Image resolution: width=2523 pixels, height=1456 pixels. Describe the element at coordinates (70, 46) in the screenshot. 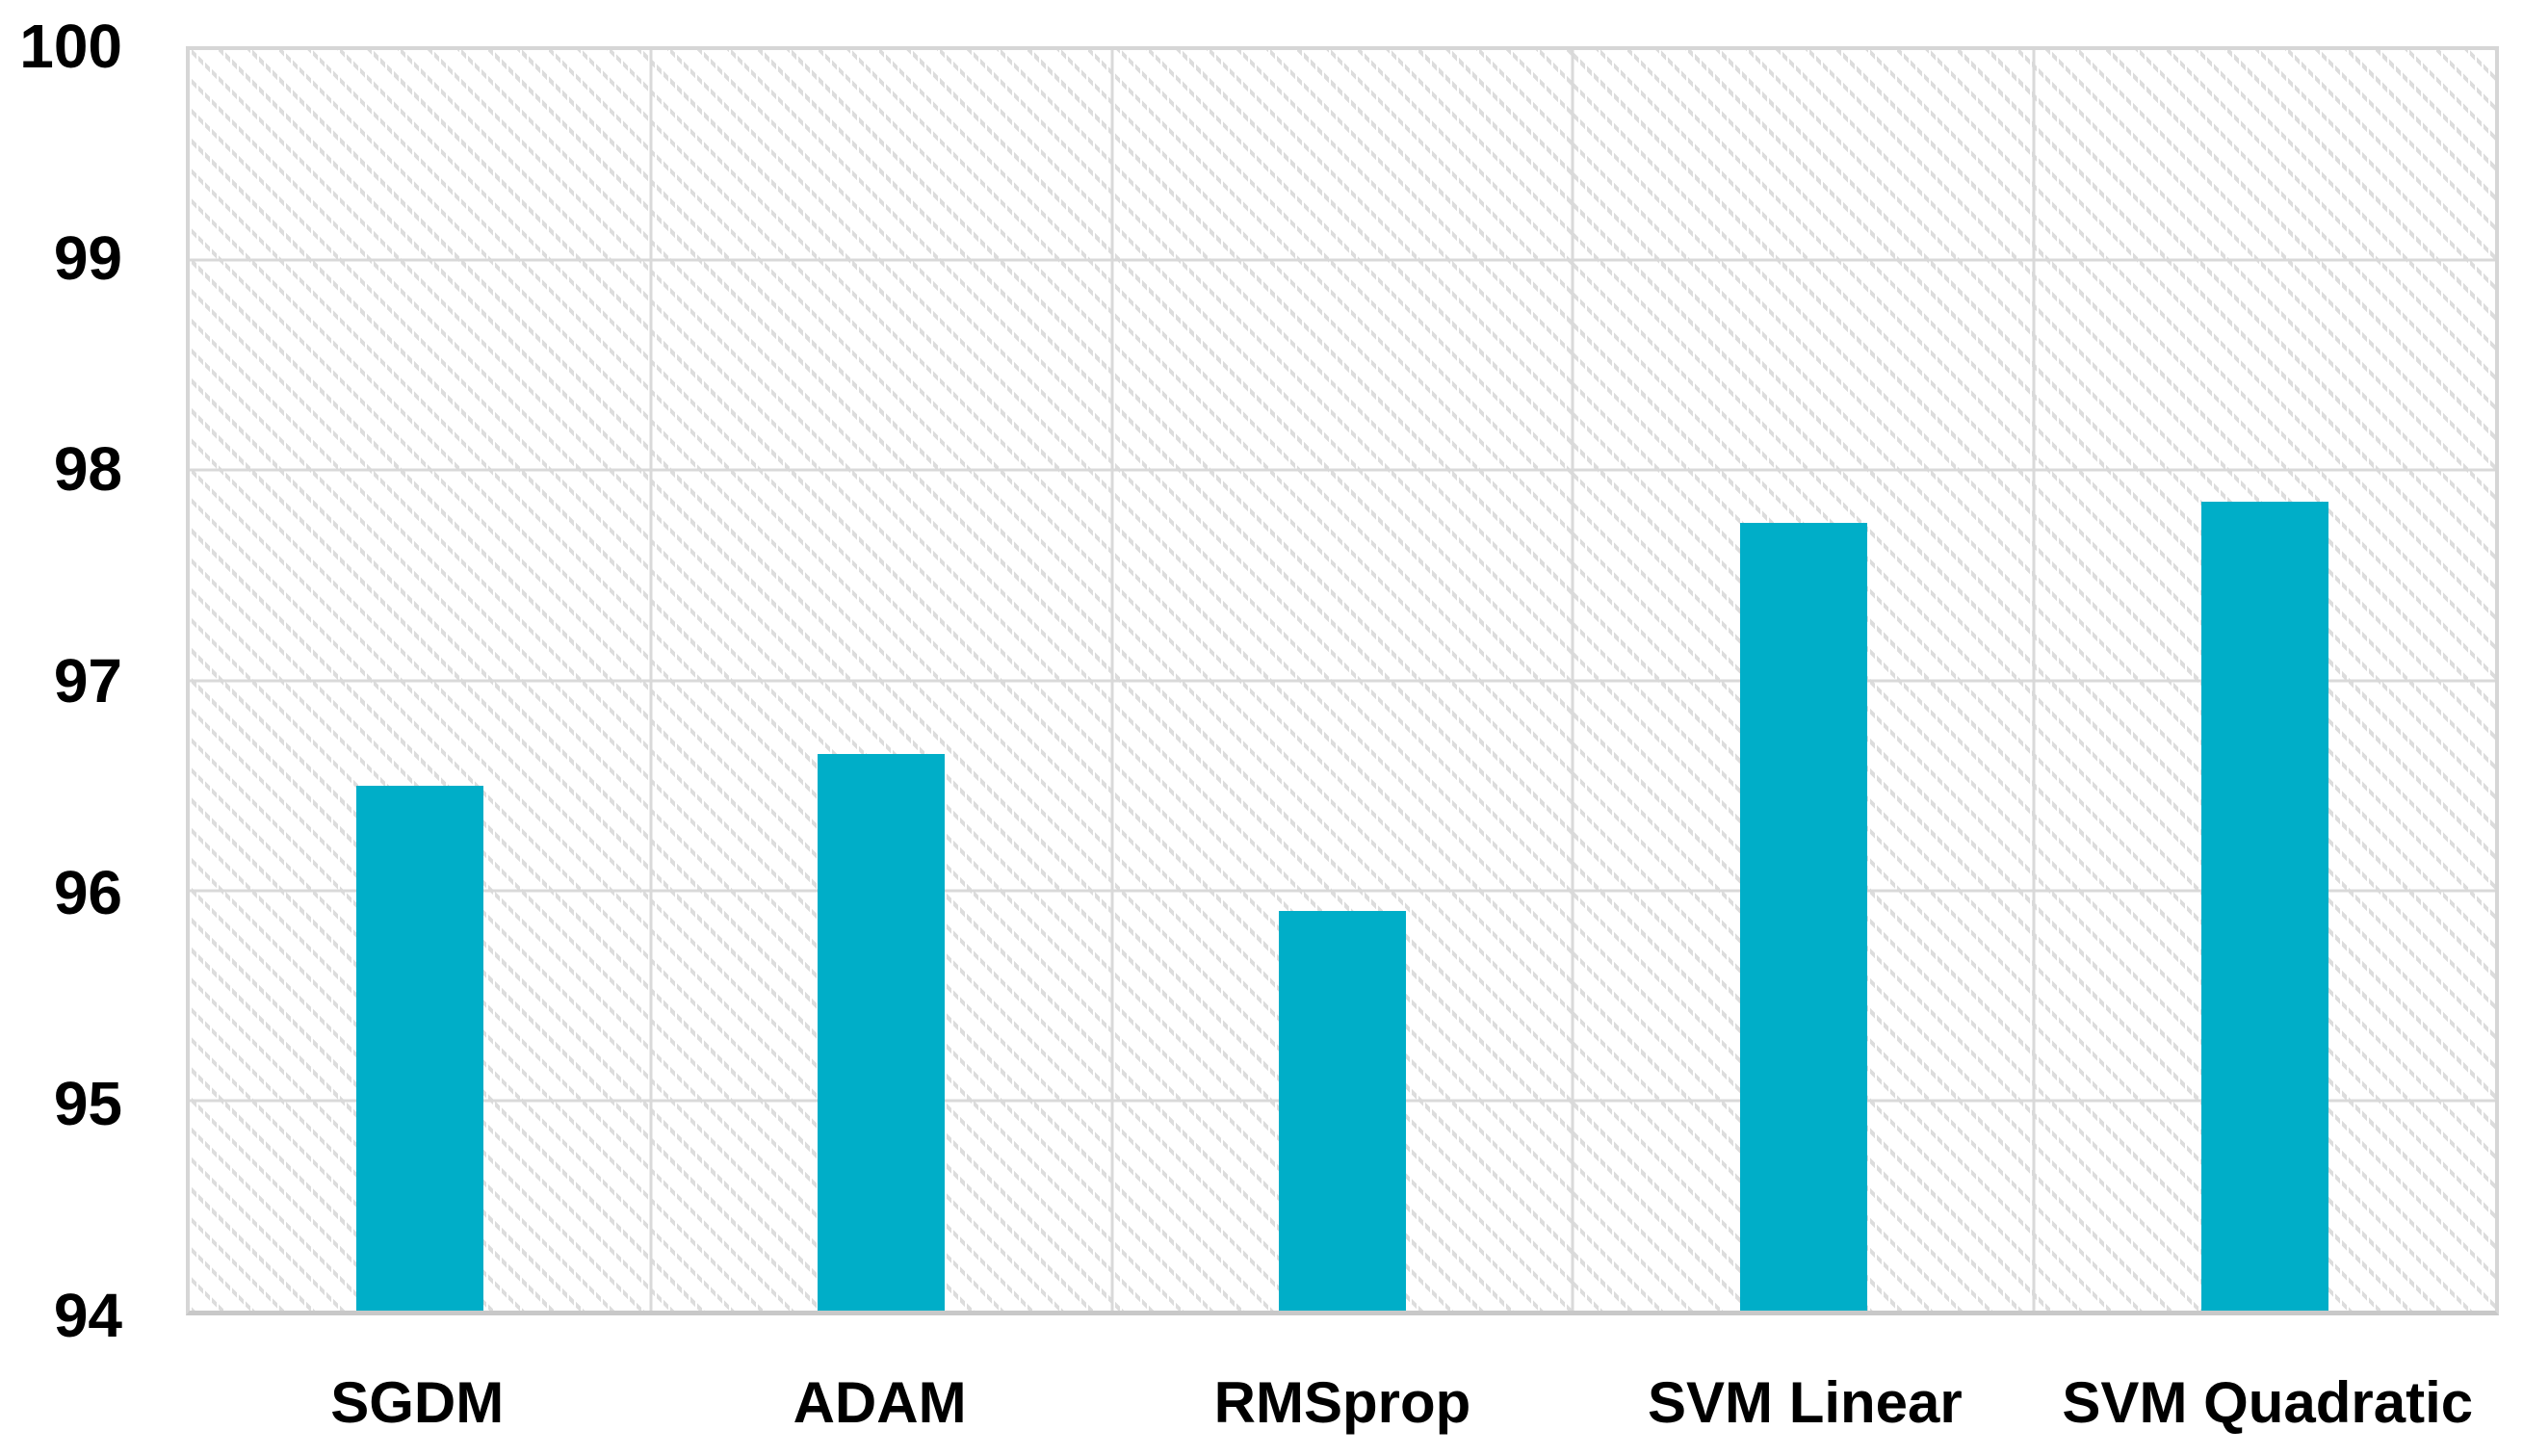

I see `y-tick-label: 100` at that location.